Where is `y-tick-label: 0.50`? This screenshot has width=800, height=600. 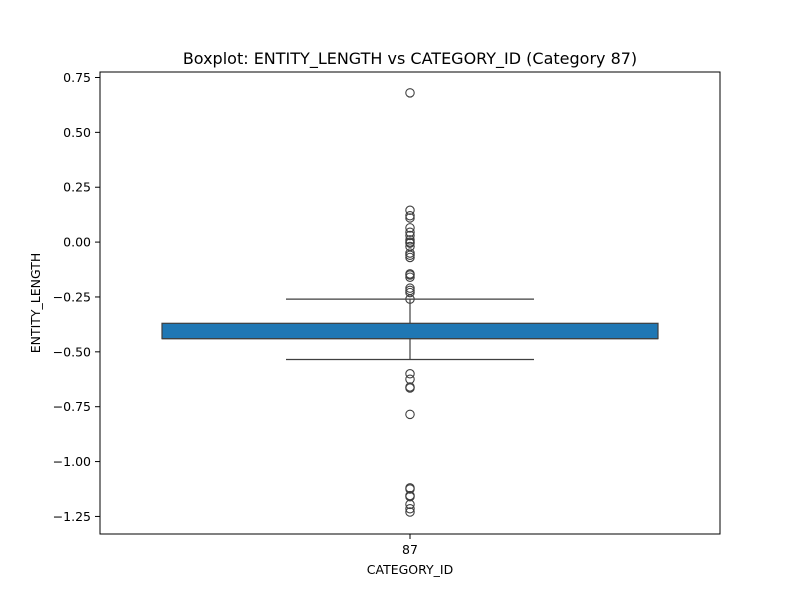
y-tick-label: 0.50 is located at coordinates (77, 132).